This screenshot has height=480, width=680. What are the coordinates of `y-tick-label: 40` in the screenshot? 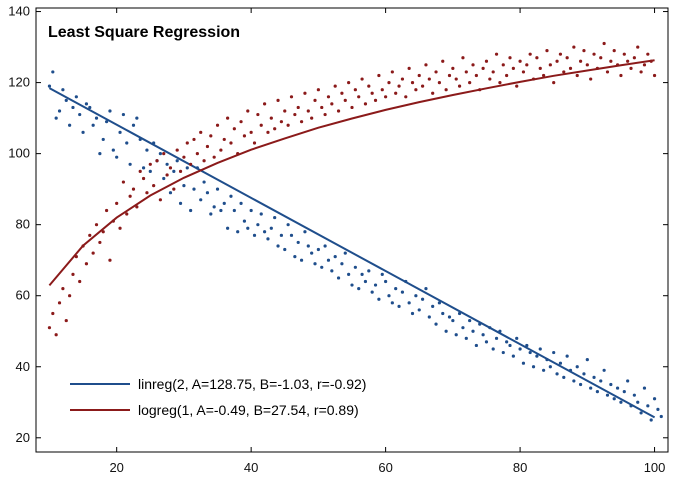 It's located at (23, 366).